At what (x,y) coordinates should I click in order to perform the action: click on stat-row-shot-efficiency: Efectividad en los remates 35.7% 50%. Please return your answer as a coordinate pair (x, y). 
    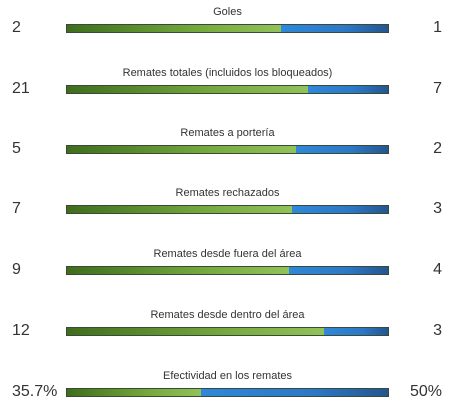
    Looking at the image, I should click on (229, 393).